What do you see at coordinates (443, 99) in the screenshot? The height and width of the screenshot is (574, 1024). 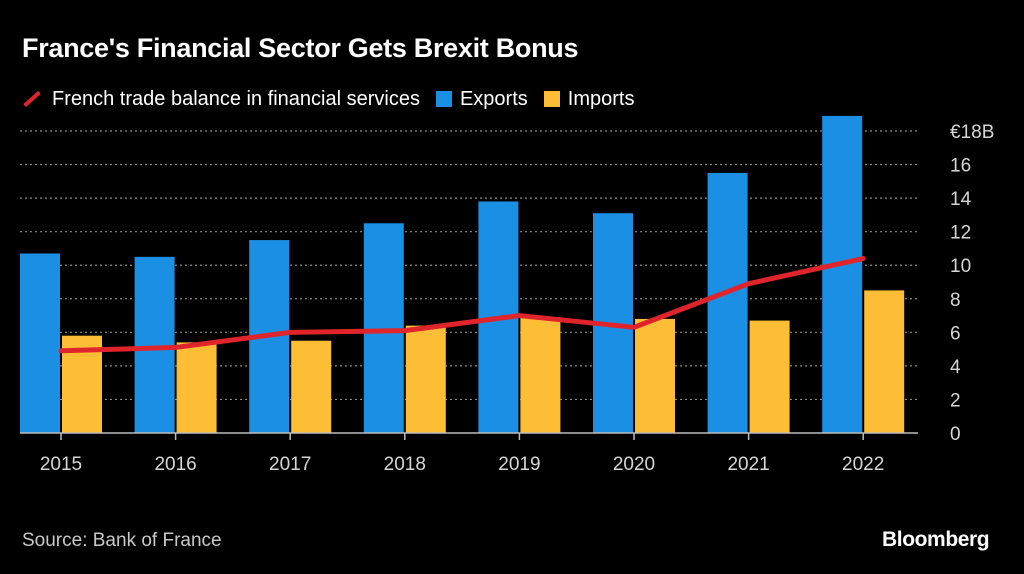 I see `legend-exports-swatch` at bounding box center [443, 99].